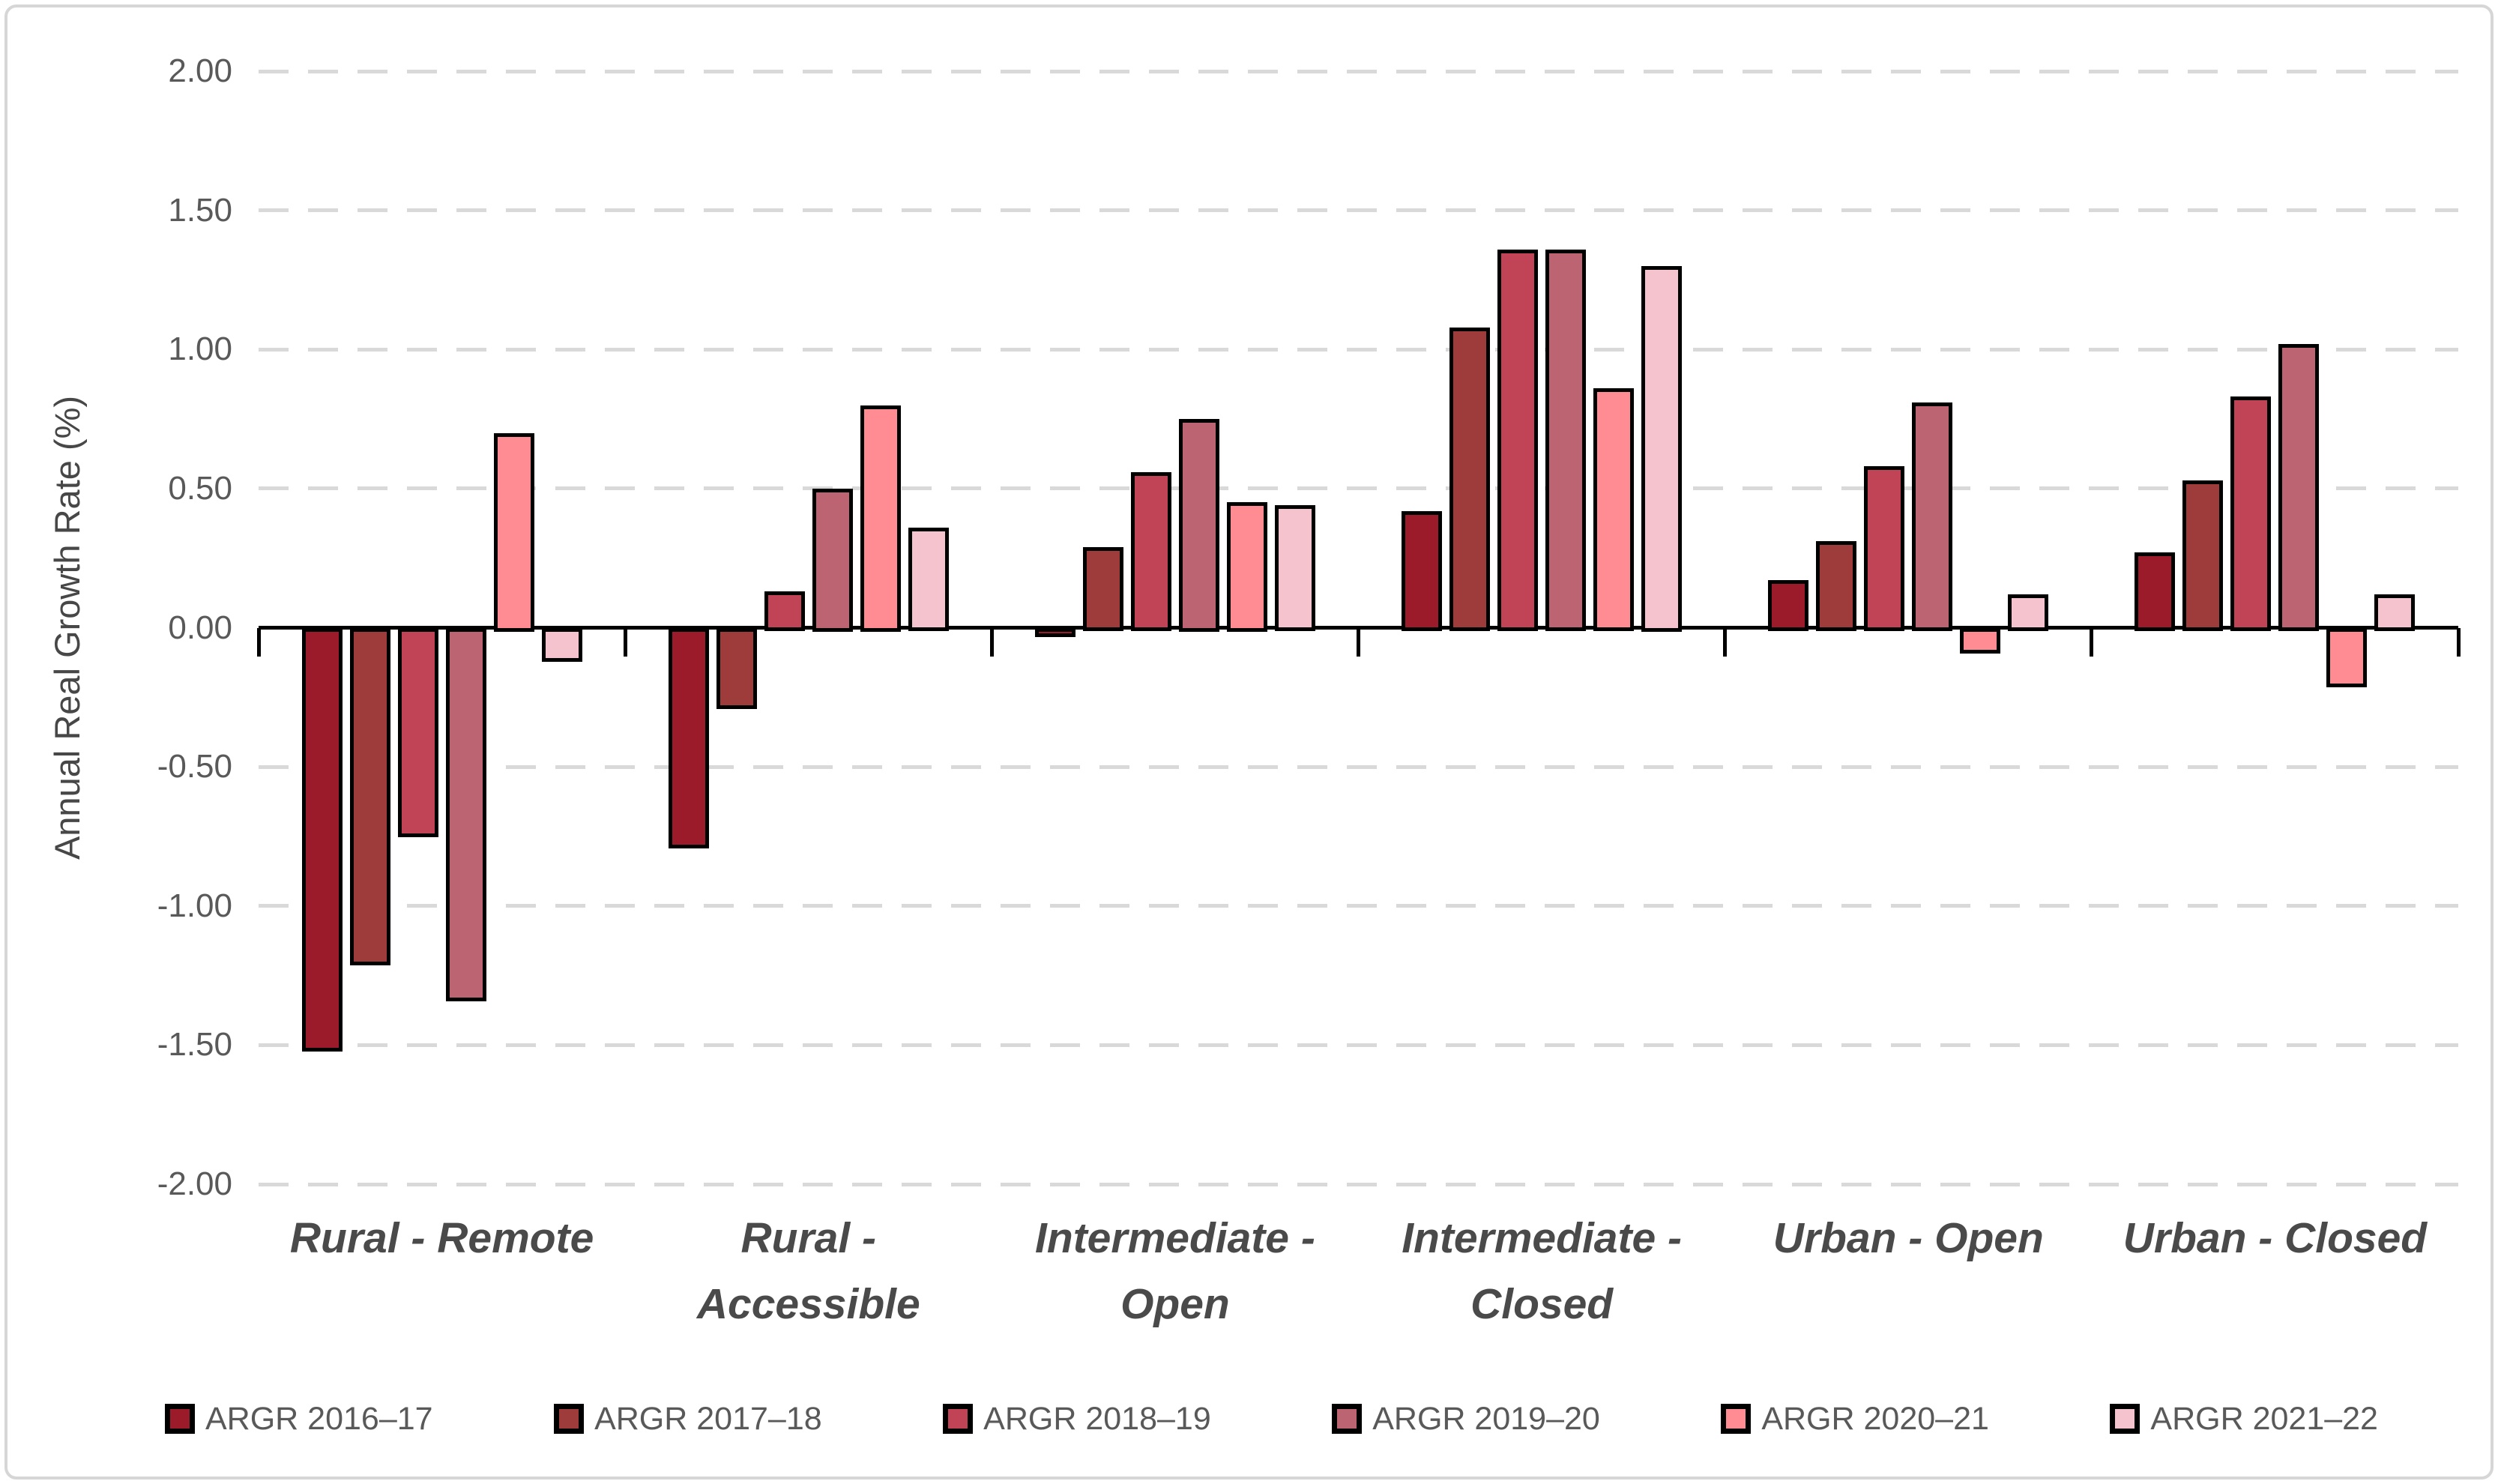 The height and width of the screenshot is (1484, 2498). I want to click on y-tick-label: 1.50, so click(200, 210).